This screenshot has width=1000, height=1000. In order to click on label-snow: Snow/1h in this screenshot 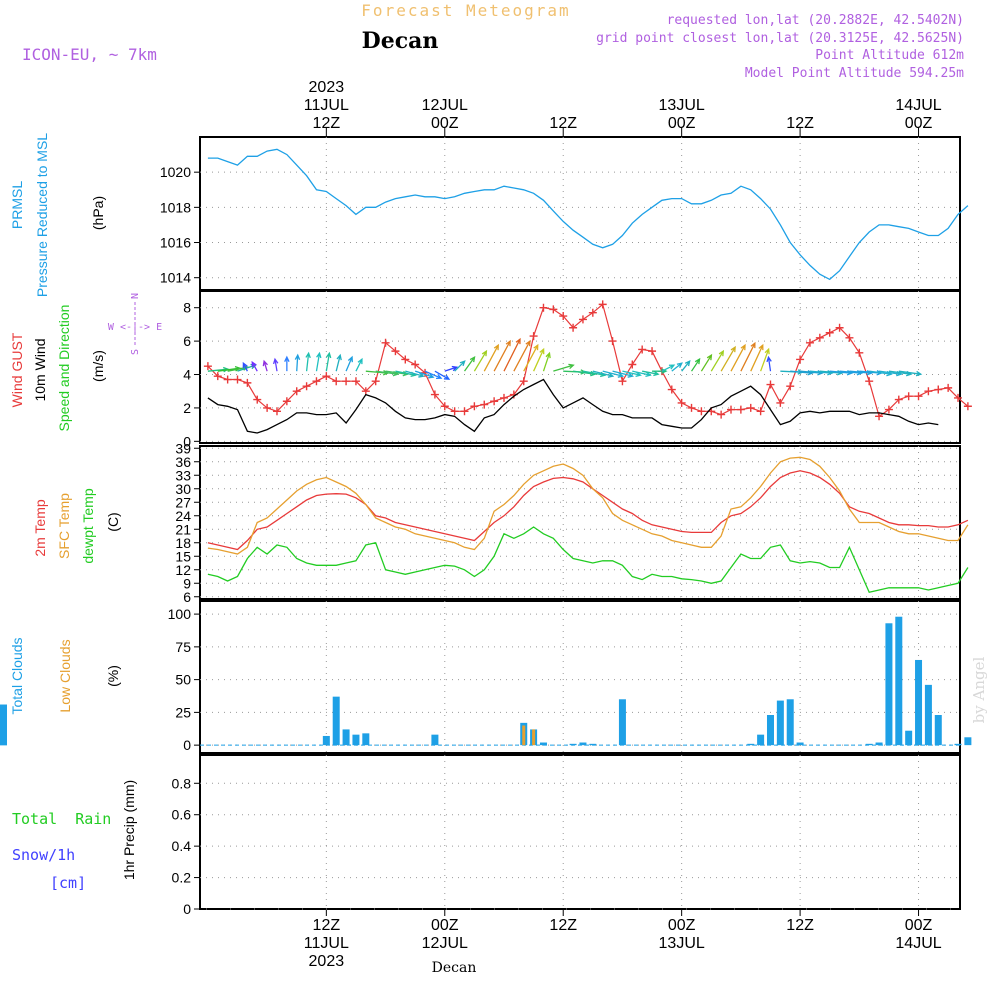, I will do `click(43, 855)`.